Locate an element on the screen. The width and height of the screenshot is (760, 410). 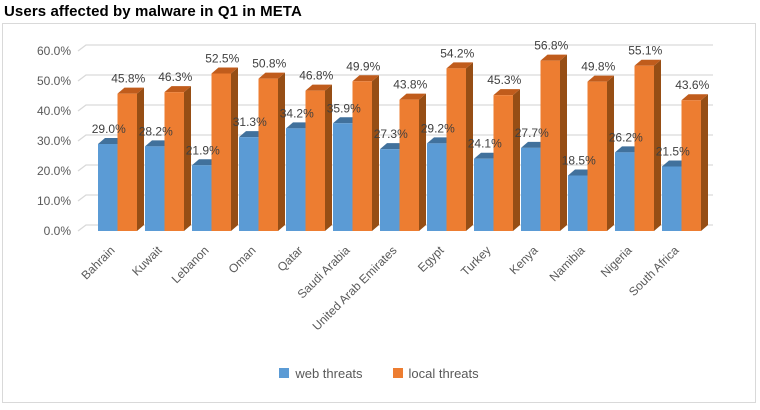
x-axis-label-turkey: Turkey is located at coordinates (476, 261).